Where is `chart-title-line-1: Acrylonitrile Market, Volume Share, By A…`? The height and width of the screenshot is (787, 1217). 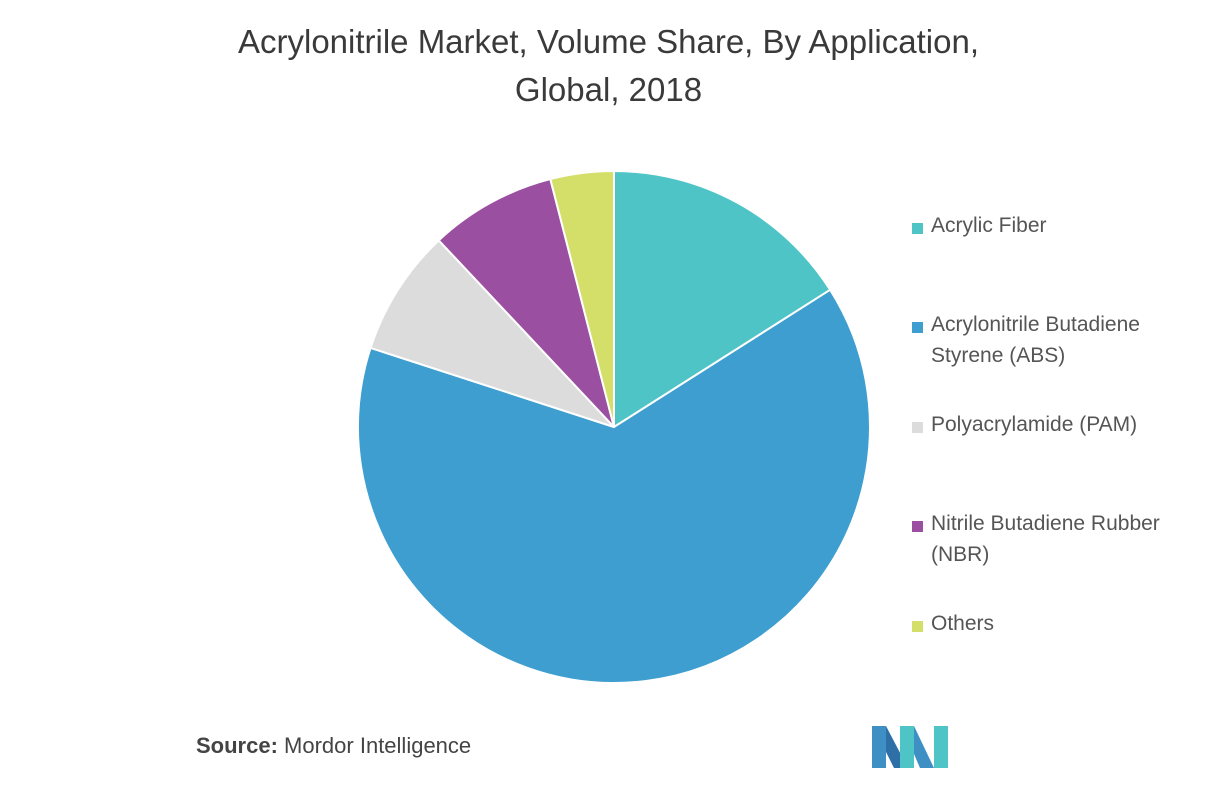
chart-title-line-1: Acrylonitrile Market, Volume Share, By A… is located at coordinates (608, 41).